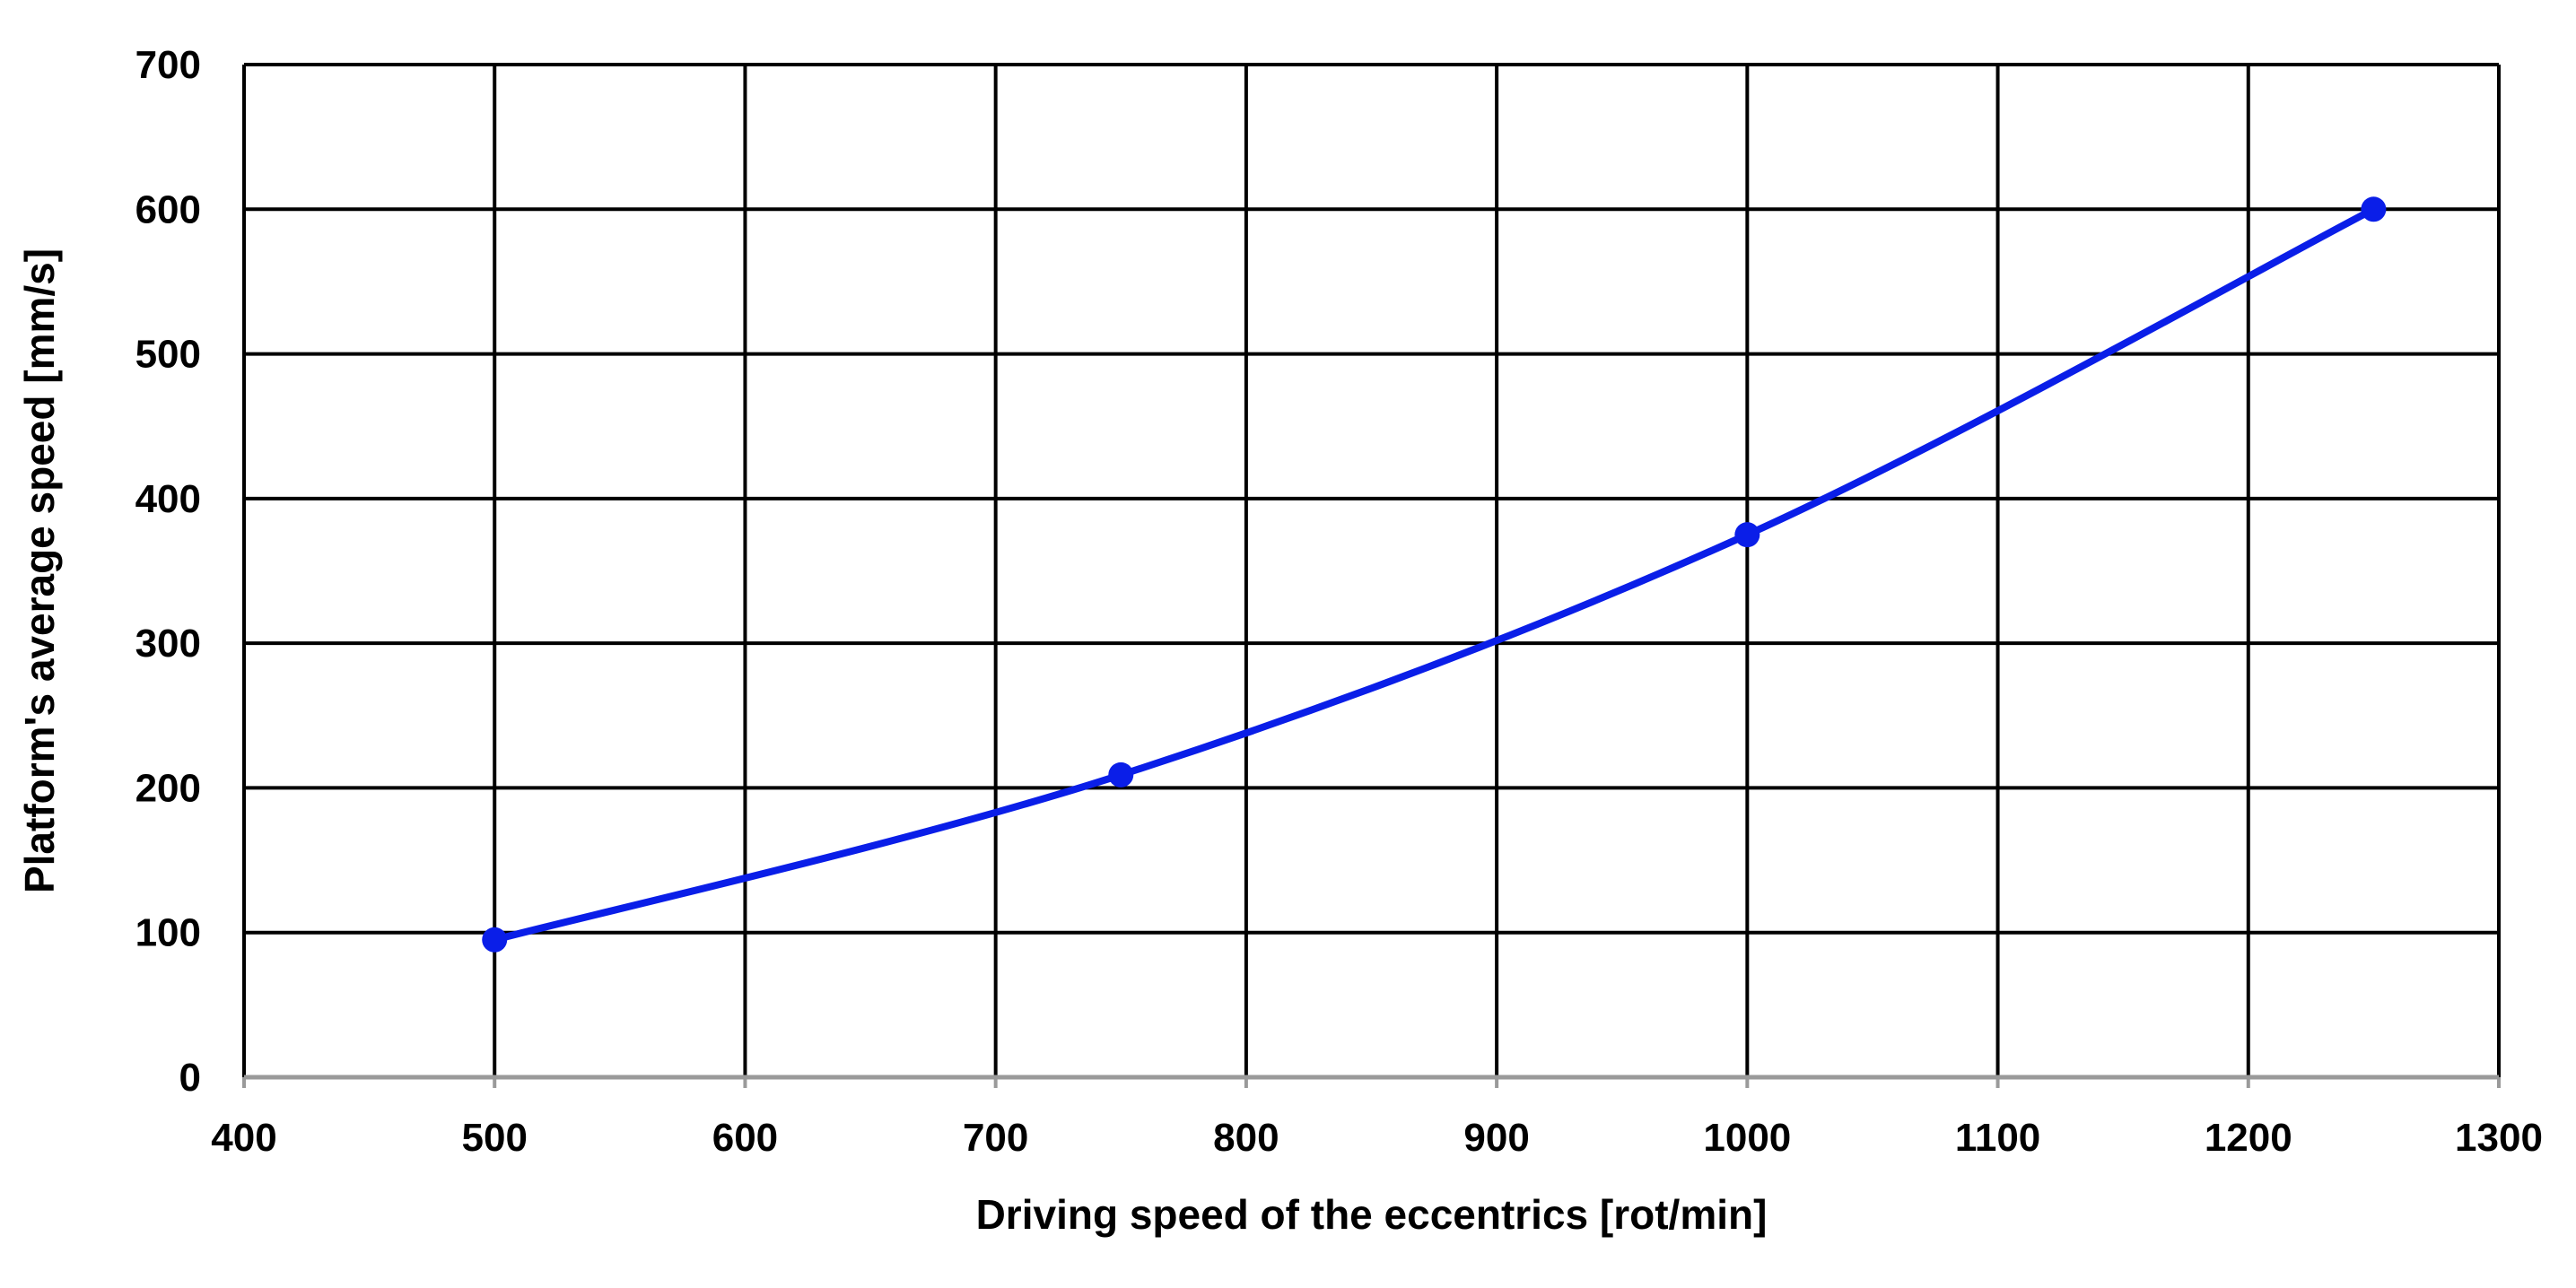 This screenshot has width=2576, height=1288. What do you see at coordinates (1997, 1138) in the screenshot?
I see `x-tick-label: 1100` at bounding box center [1997, 1138].